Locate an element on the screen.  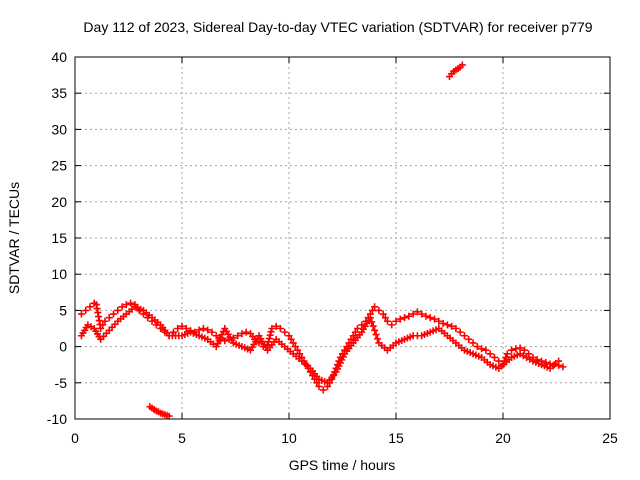
y-tick-label: 10 is located at coordinates (59, 274).